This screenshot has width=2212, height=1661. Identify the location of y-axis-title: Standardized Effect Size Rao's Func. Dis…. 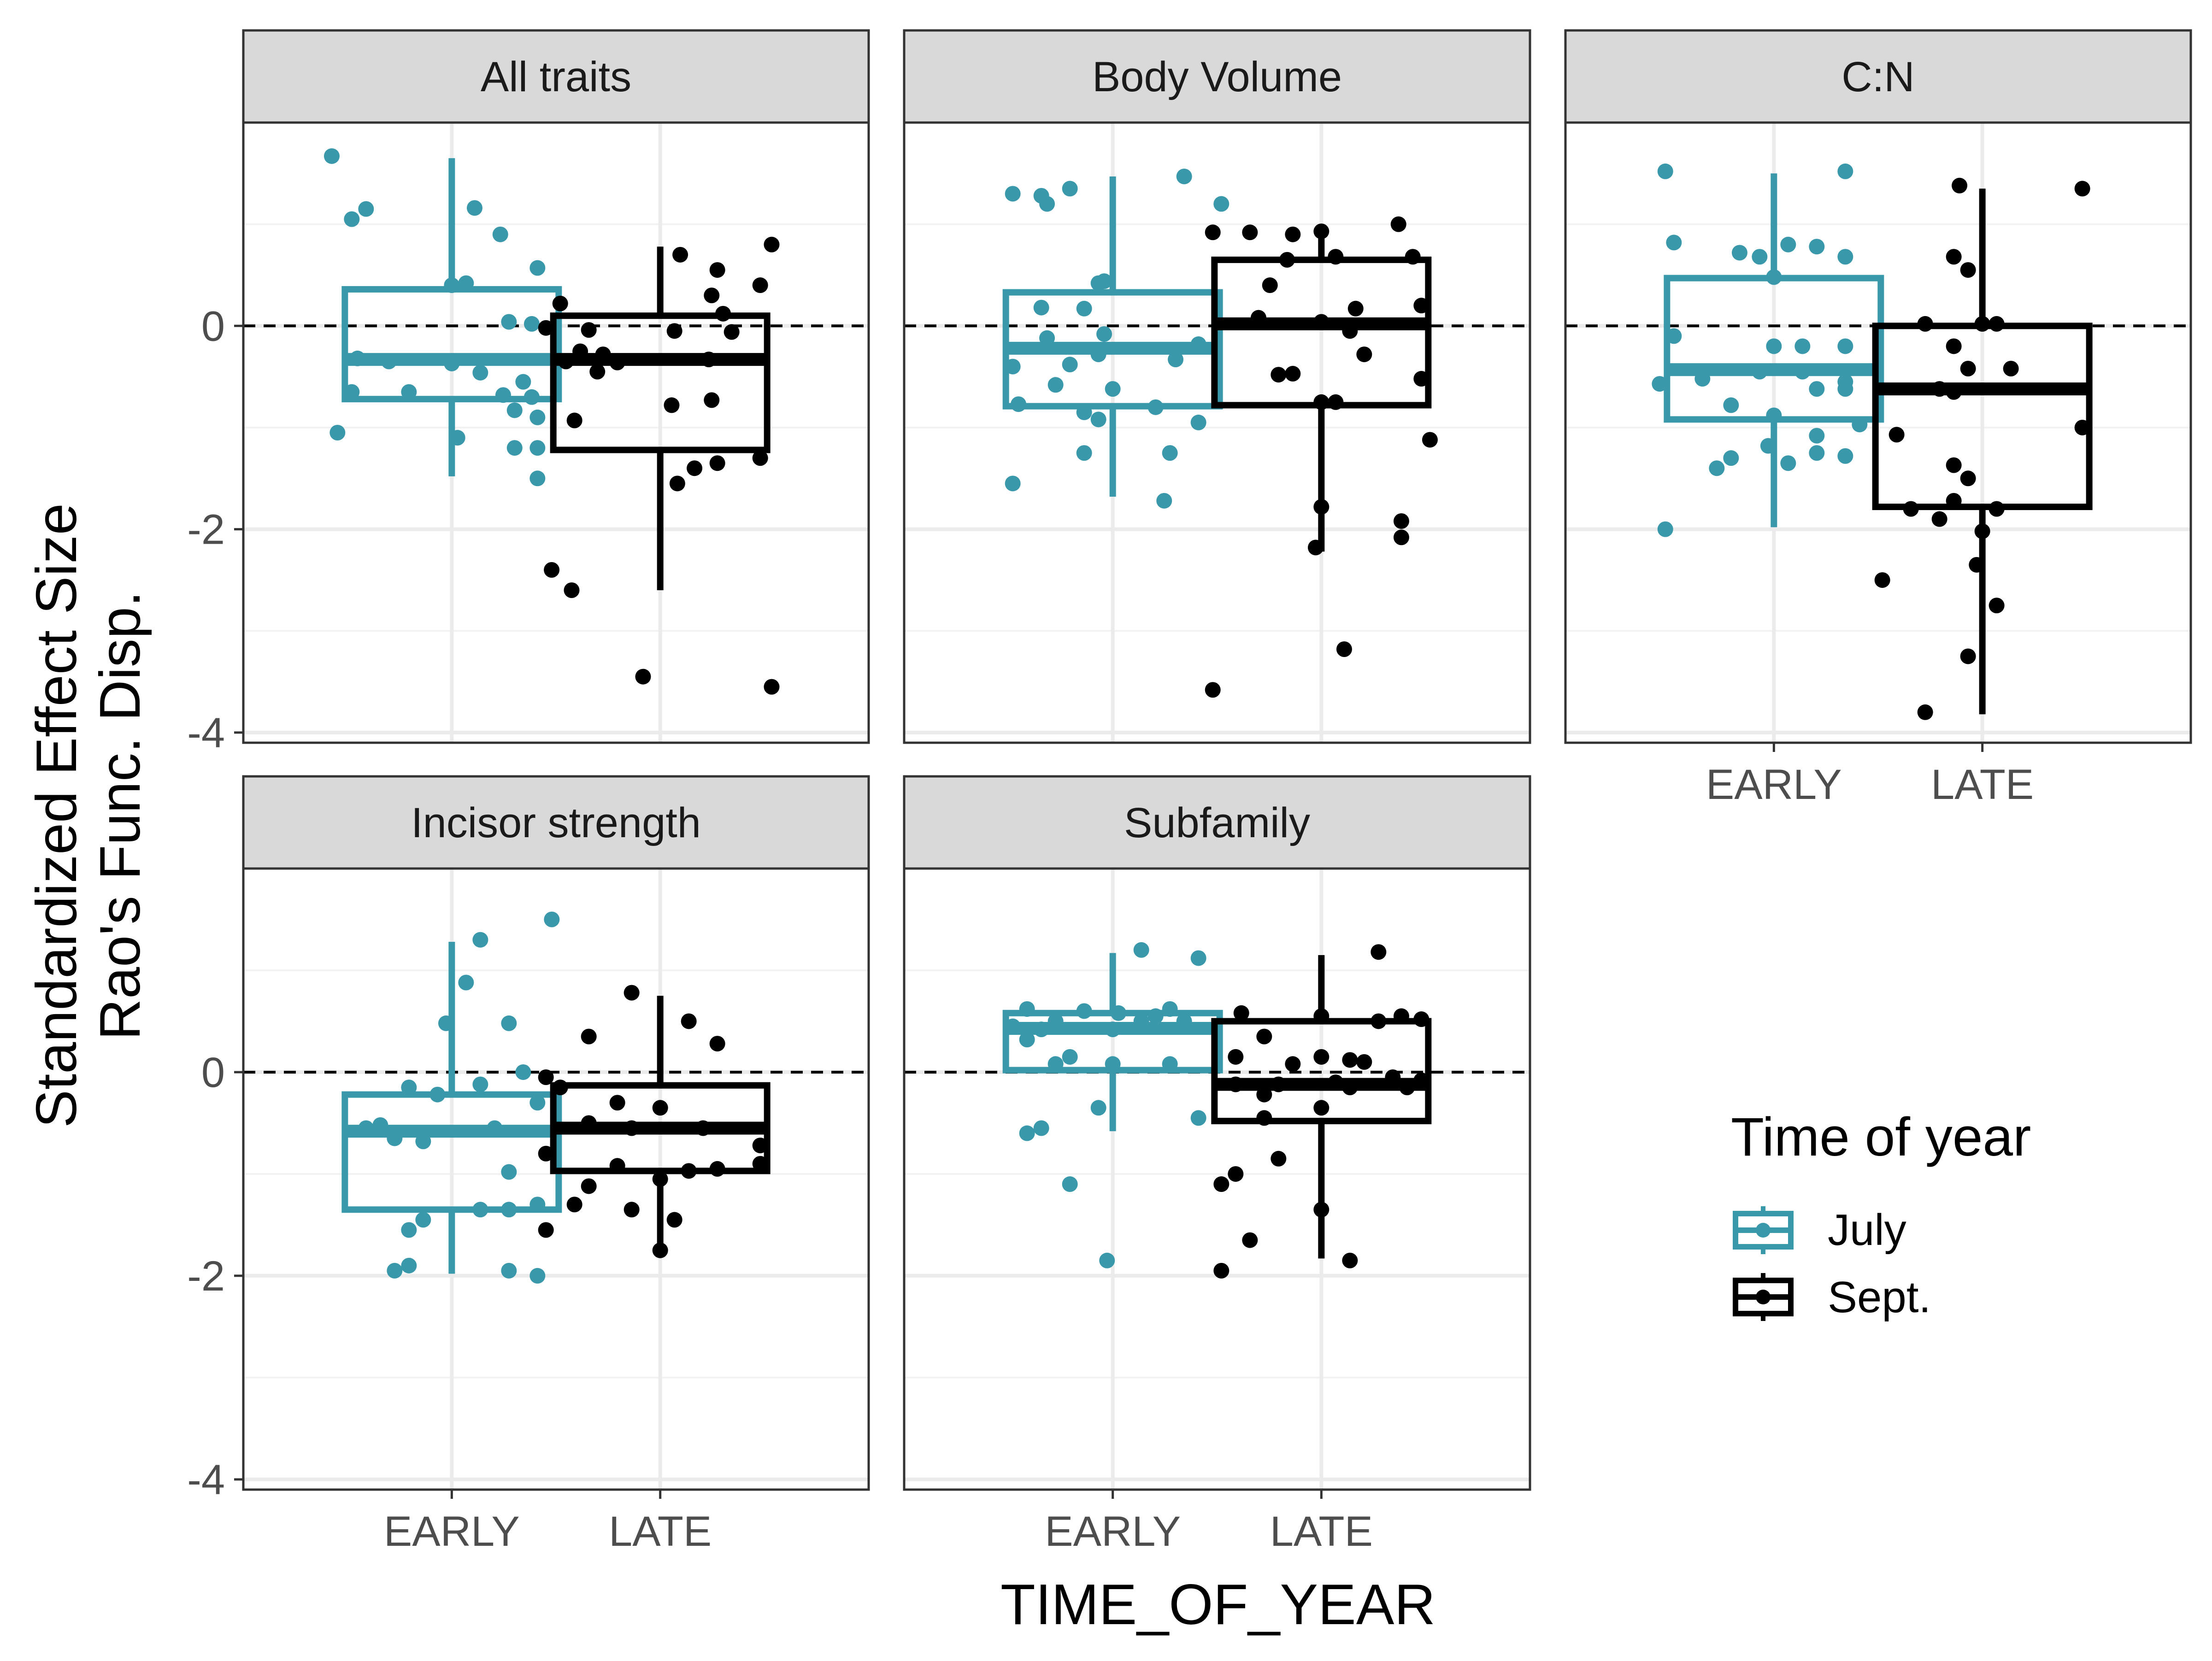
(88, 815).